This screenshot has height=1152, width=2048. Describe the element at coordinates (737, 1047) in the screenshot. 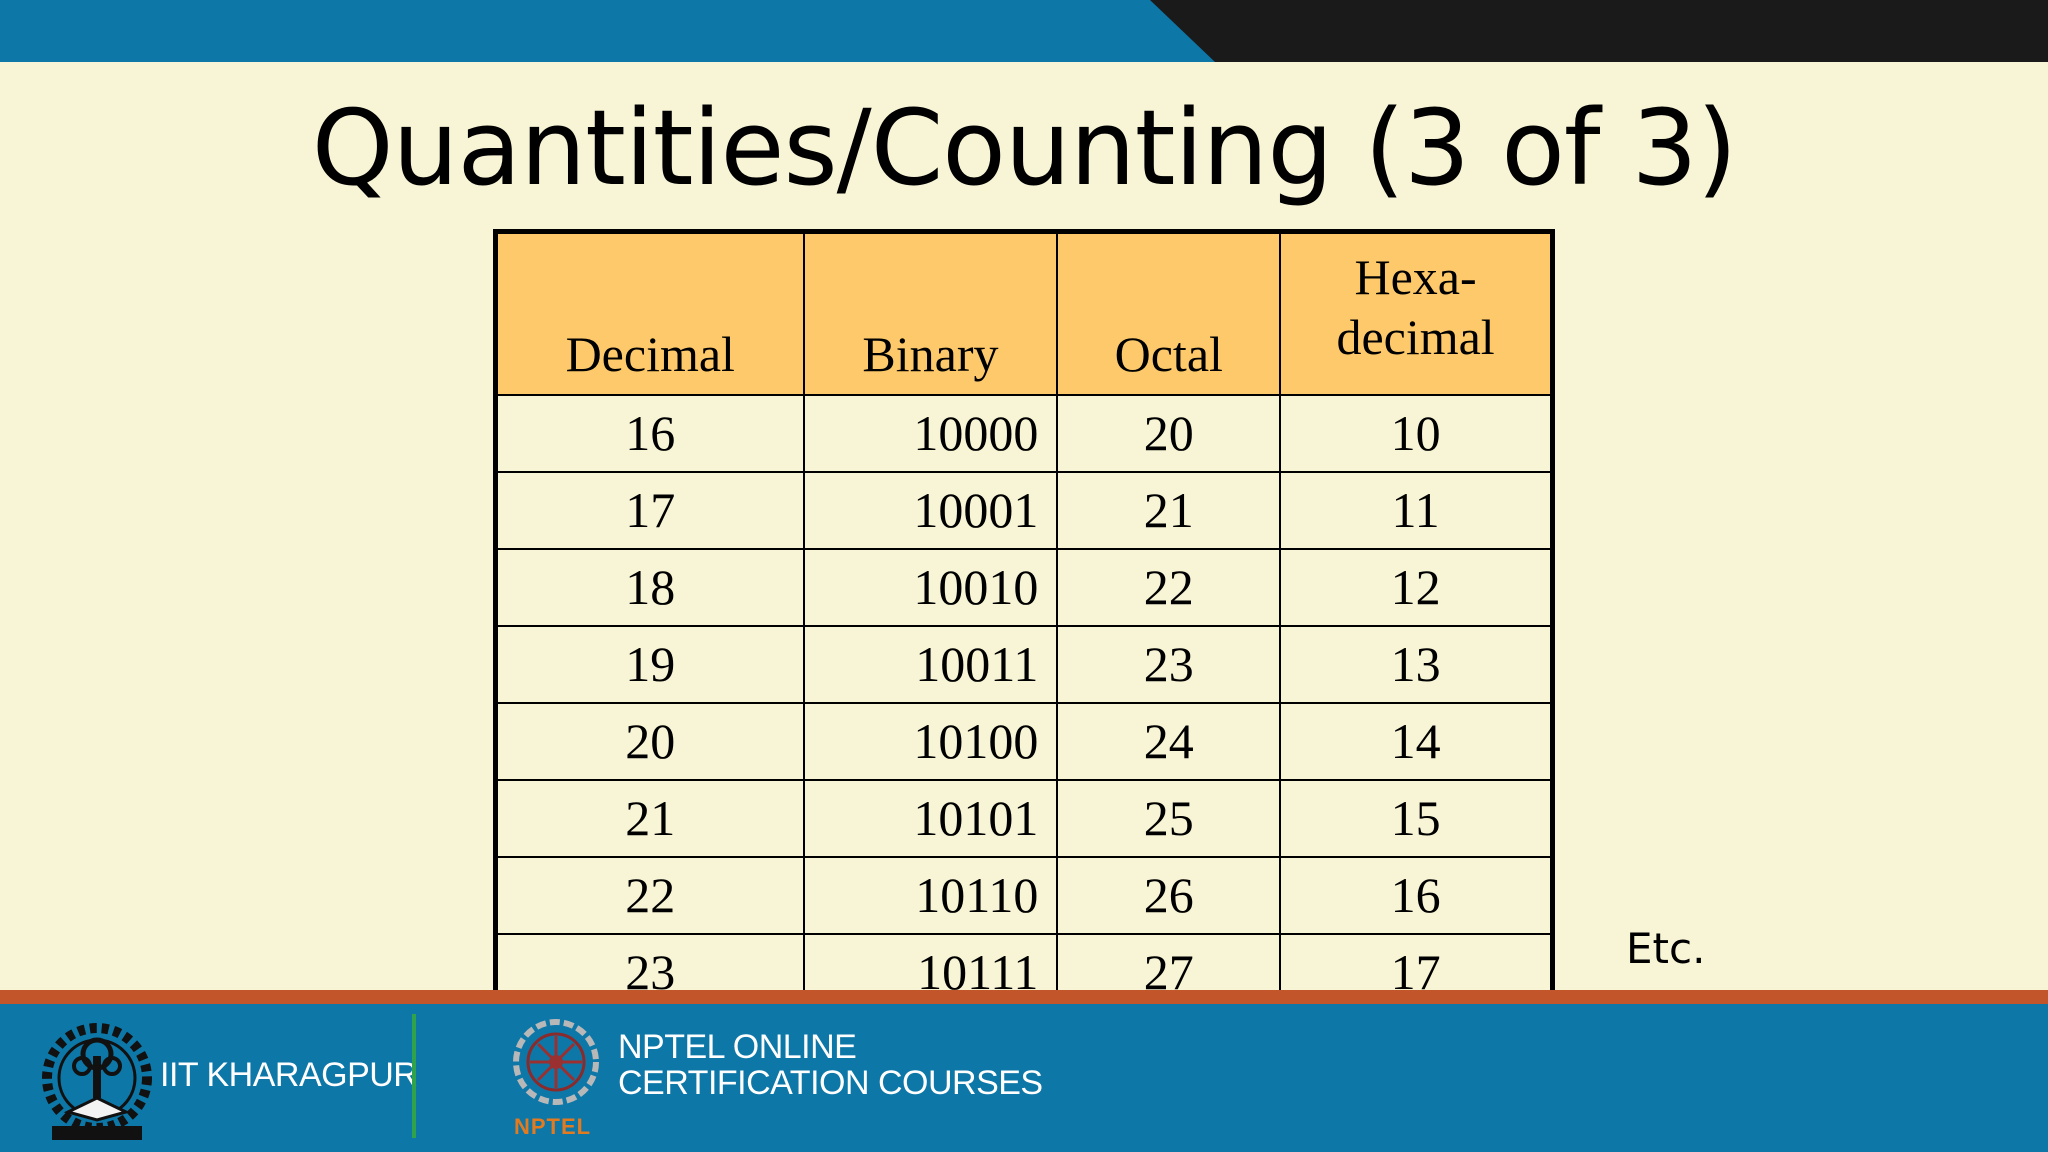

I see `nptel-title-line1: NPTEL ONLINE` at that location.